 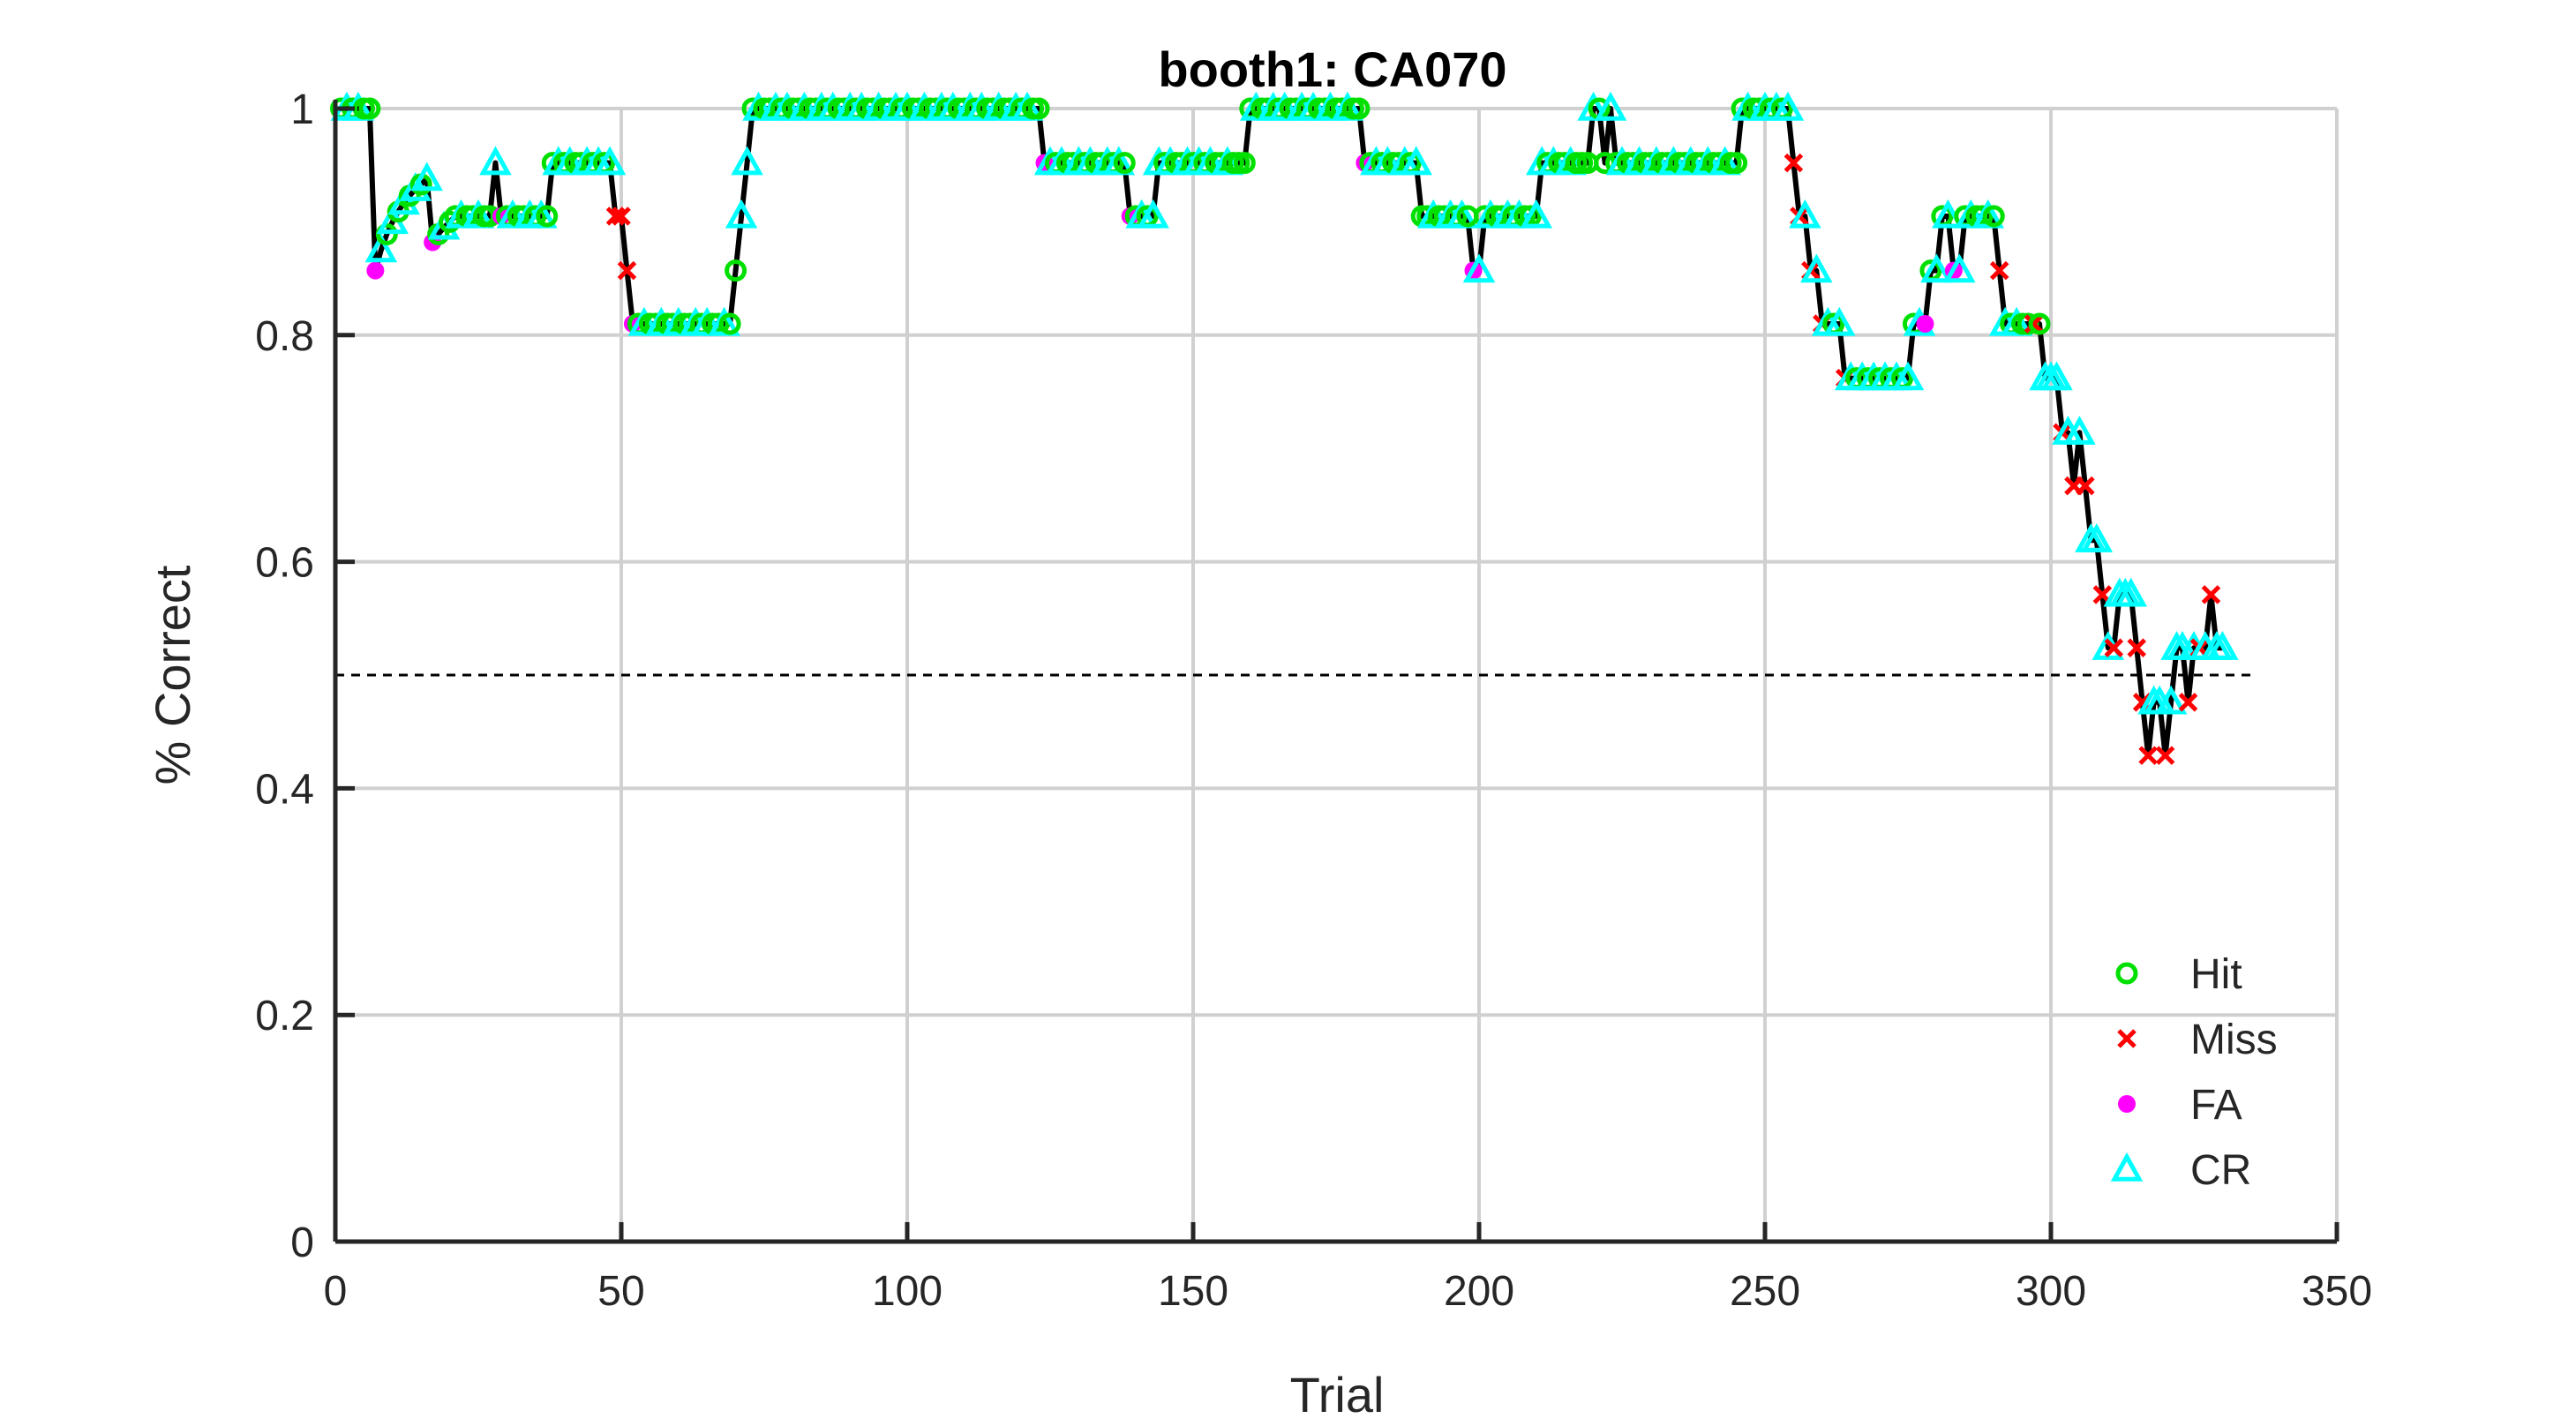 What do you see at coordinates (2126, 974) in the screenshot?
I see `legend-marker-hit` at bounding box center [2126, 974].